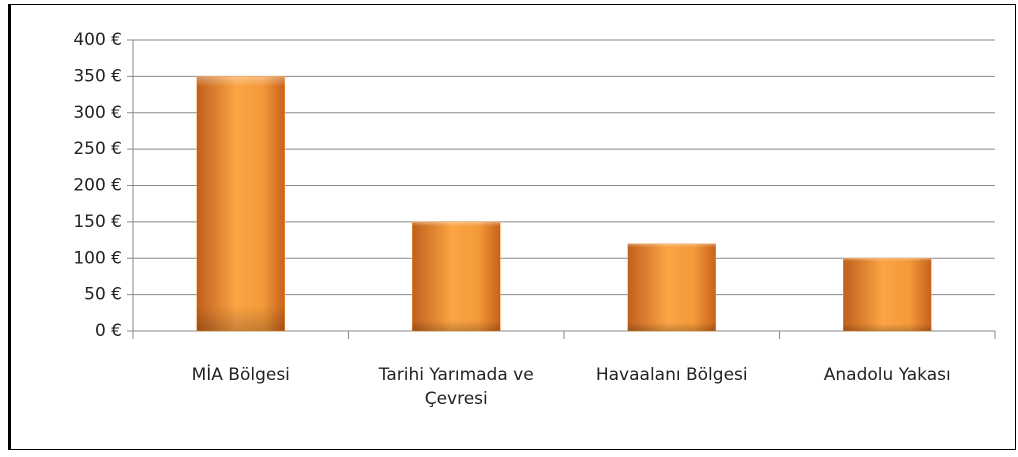  What do you see at coordinates (97, 149) in the screenshot?
I see `y-tick-label: 250 €` at bounding box center [97, 149].